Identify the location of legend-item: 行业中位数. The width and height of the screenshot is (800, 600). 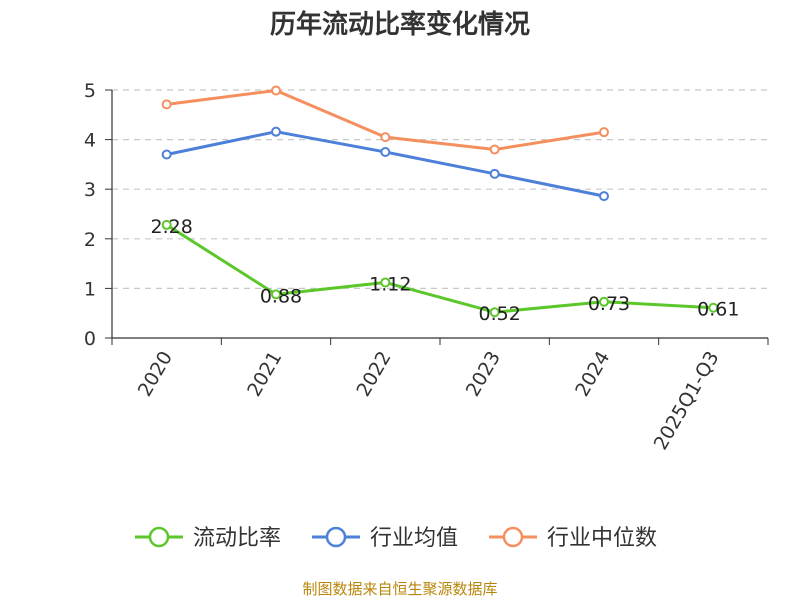
(573, 538).